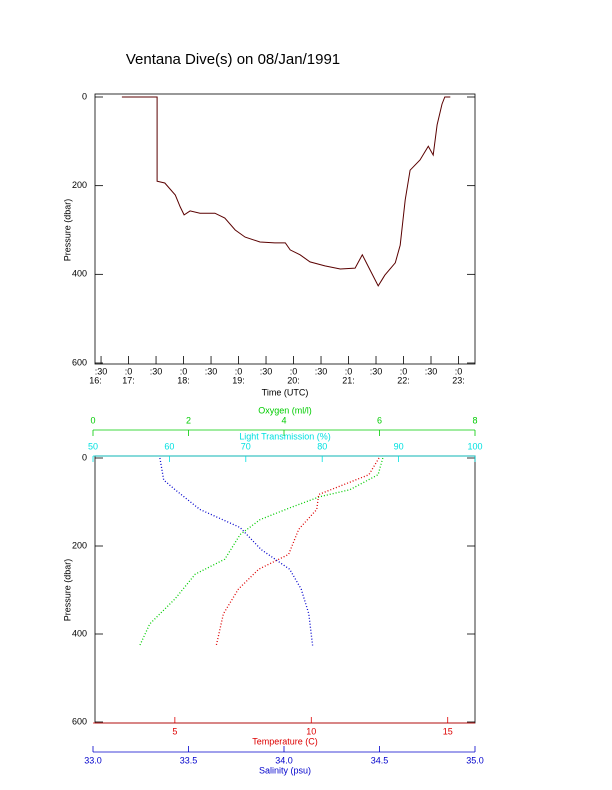 Image resolution: width=612 pixels, height=790 pixels. I want to click on x-hour-label: 18:, so click(183, 380).